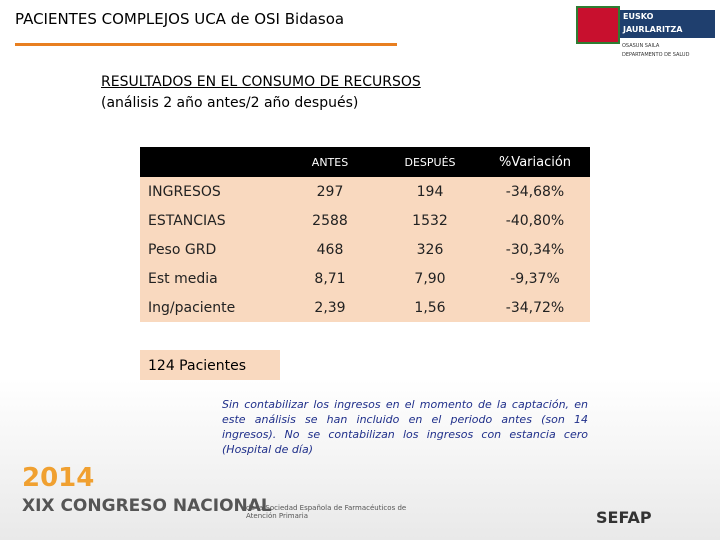 This screenshot has height=540, width=720. What do you see at coordinates (261, 82) in the screenshot?
I see `section-title: RESULTADOS EN EL CONSUMO DE RECURSOS` at bounding box center [261, 82].